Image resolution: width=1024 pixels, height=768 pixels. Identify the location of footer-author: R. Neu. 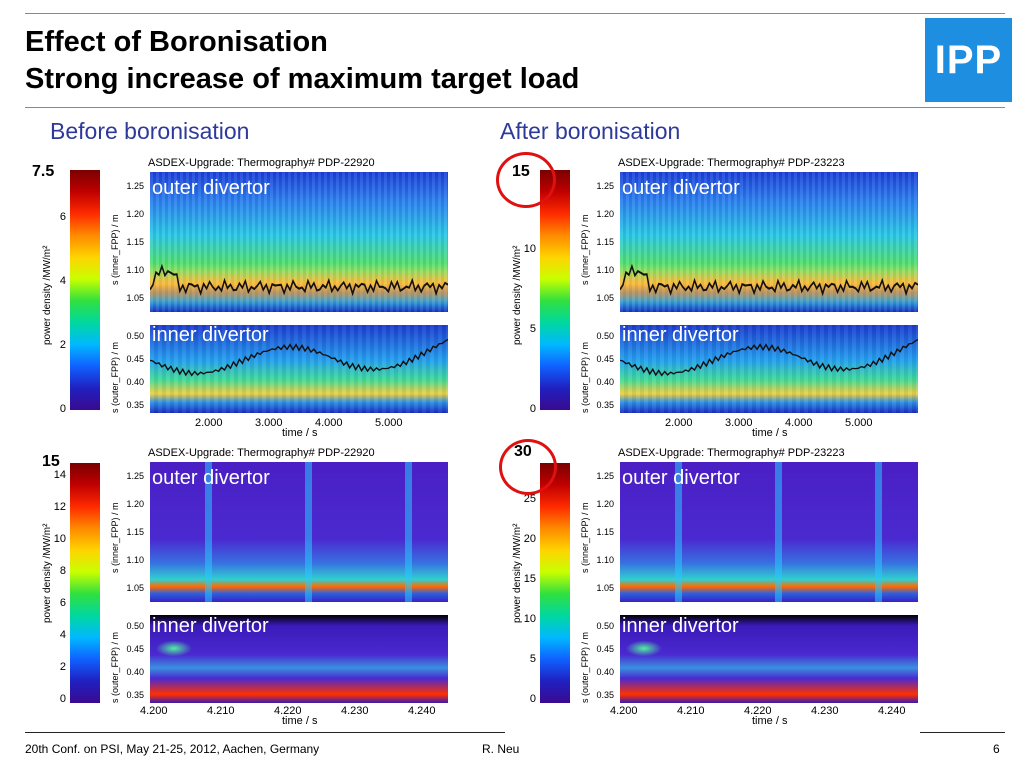
(501, 749).